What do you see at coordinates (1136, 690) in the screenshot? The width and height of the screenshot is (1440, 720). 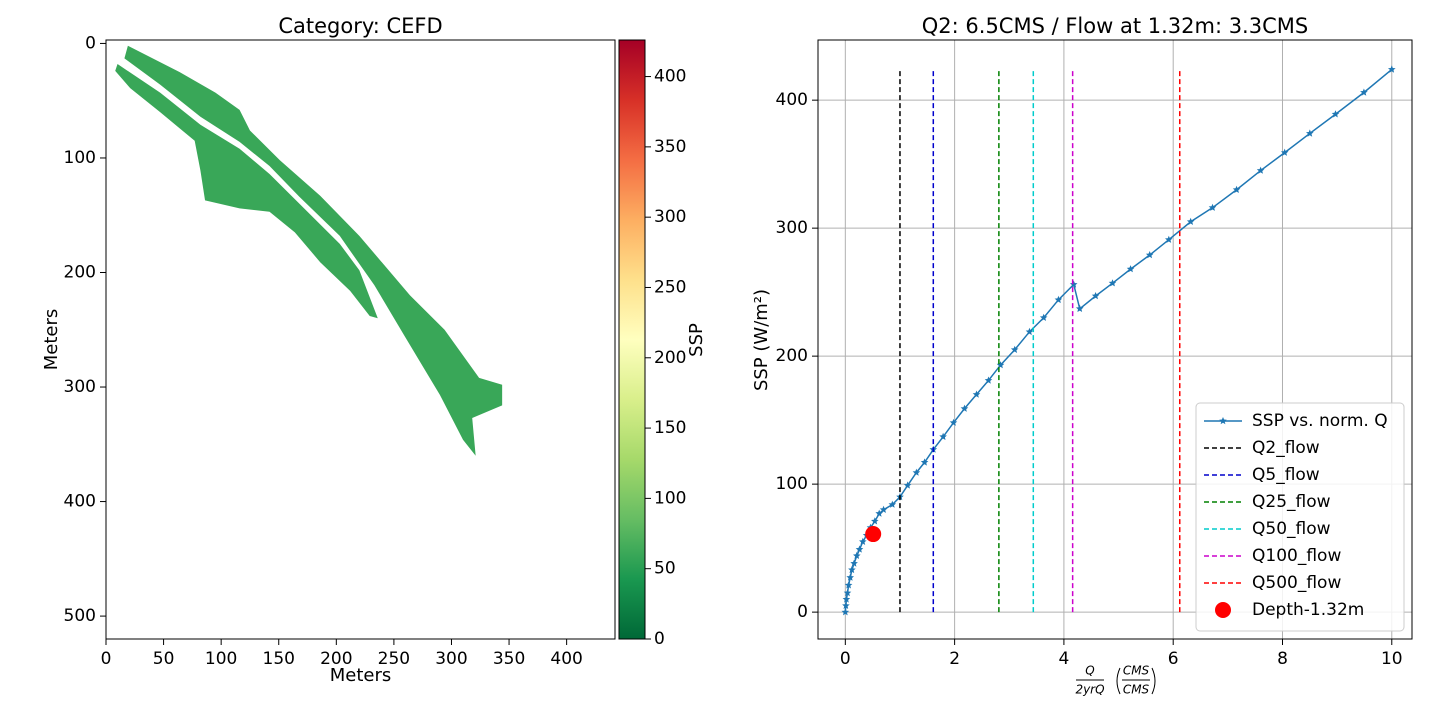 I see `x-label-unit-denominator: CMS` at bounding box center [1136, 690].